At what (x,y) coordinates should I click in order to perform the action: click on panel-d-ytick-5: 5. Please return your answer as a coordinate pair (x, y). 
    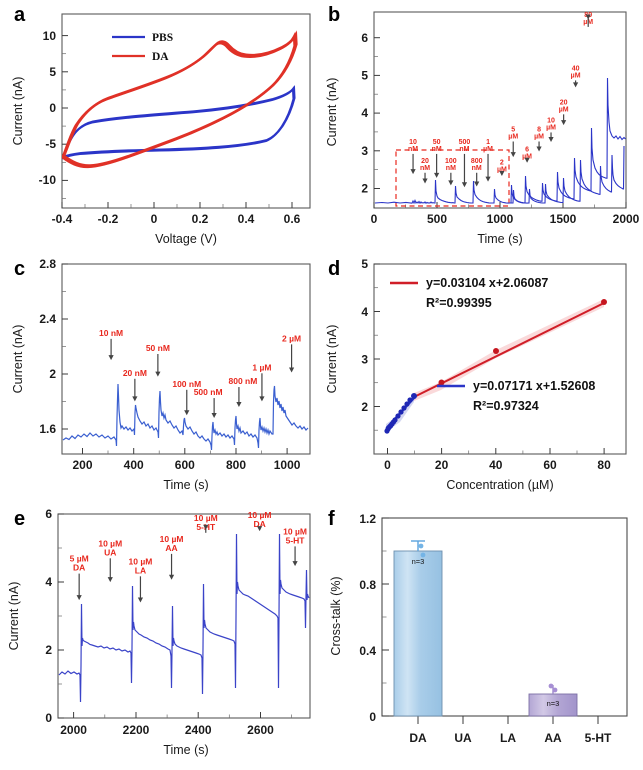
    Looking at the image, I should click on (364, 264).